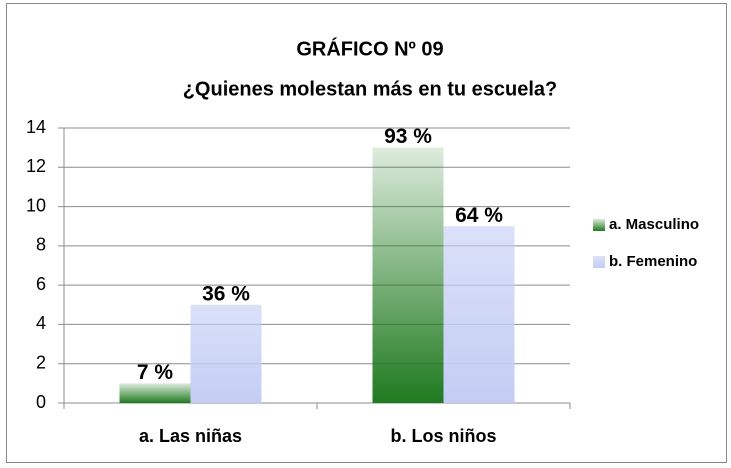 Image resolution: width=731 pixels, height=468 pixels. Describe the element at coordinates (479, 215) in the screenshot. I see `percent-label: 64 %` at that location.